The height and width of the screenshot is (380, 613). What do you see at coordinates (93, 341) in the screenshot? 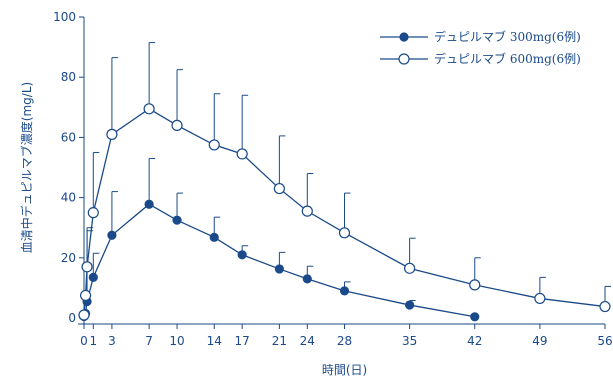
I see `x-tick-label: 1` at bounding box center [93, 341].